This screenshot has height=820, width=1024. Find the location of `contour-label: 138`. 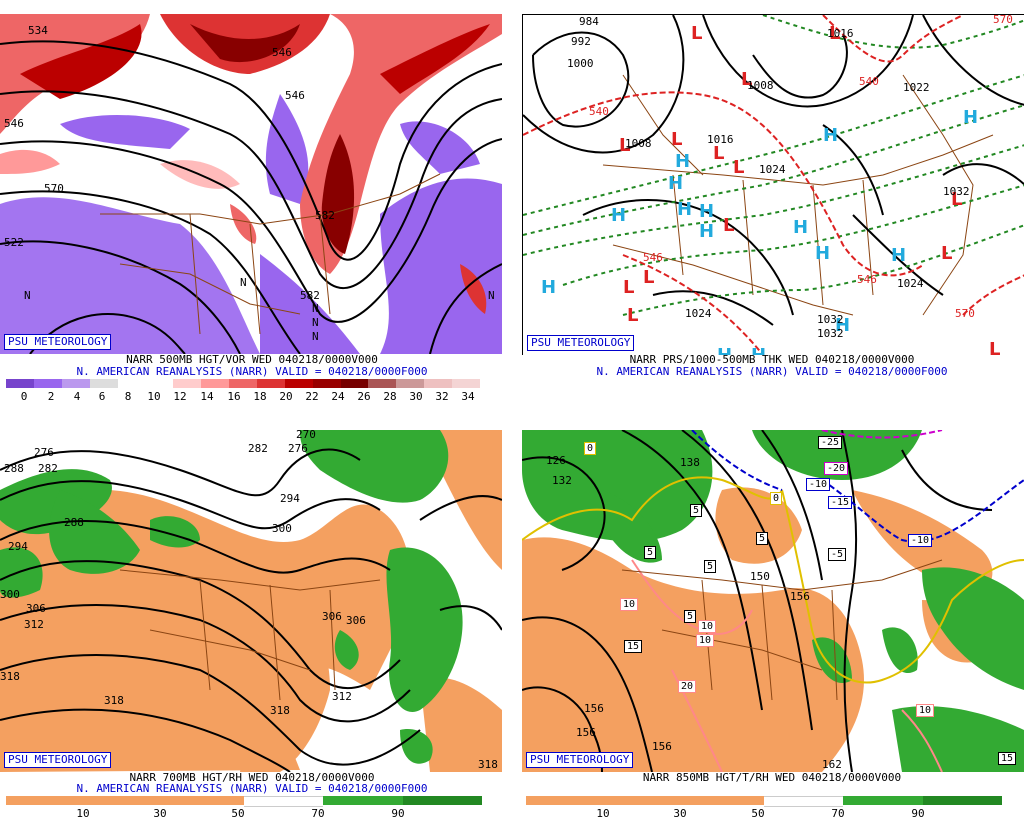

contour-label: 138 is located at coordinates (690, 462).